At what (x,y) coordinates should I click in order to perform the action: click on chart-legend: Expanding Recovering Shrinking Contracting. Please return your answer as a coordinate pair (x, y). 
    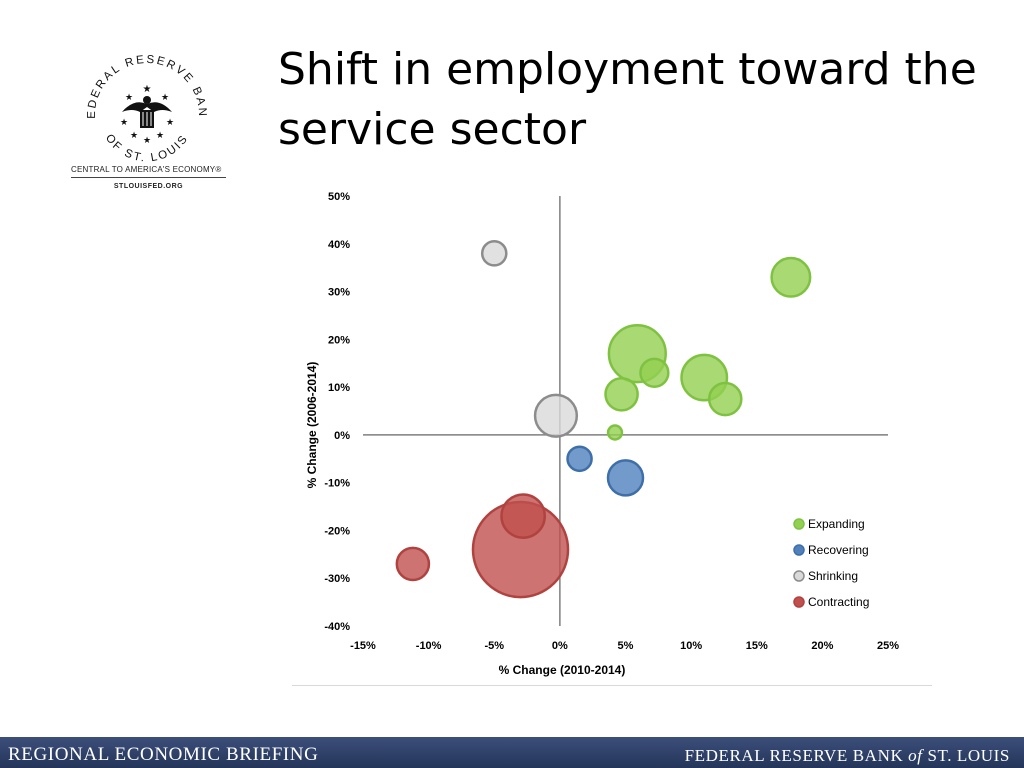
    Looking at the image, I should click on (831, 563).